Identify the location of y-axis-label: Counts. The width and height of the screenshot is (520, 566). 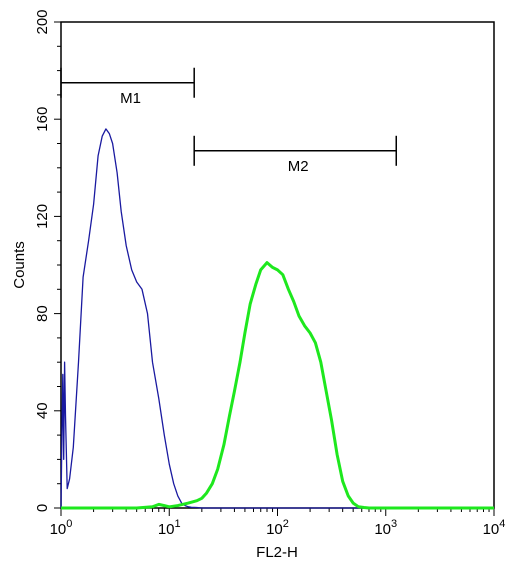
(19, 265).